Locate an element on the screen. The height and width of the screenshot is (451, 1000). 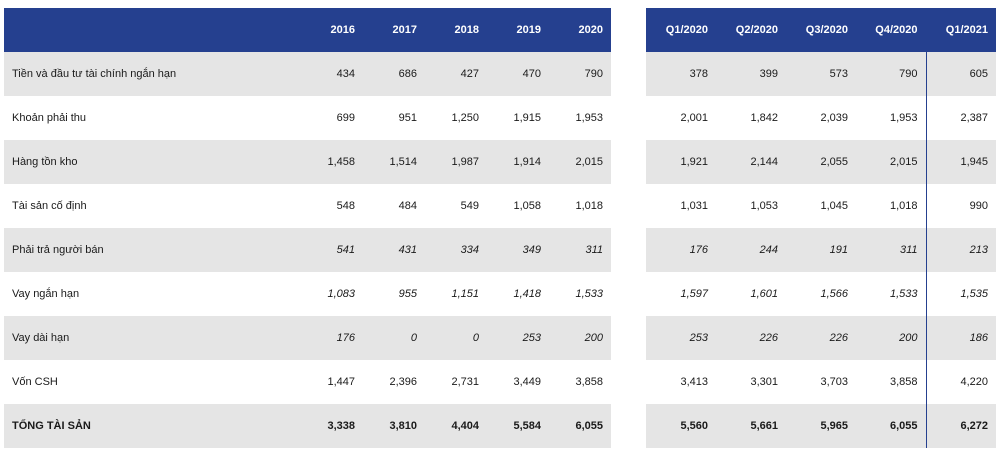
quarter-header: Q1/2020 is located at coordinates (681, 30).